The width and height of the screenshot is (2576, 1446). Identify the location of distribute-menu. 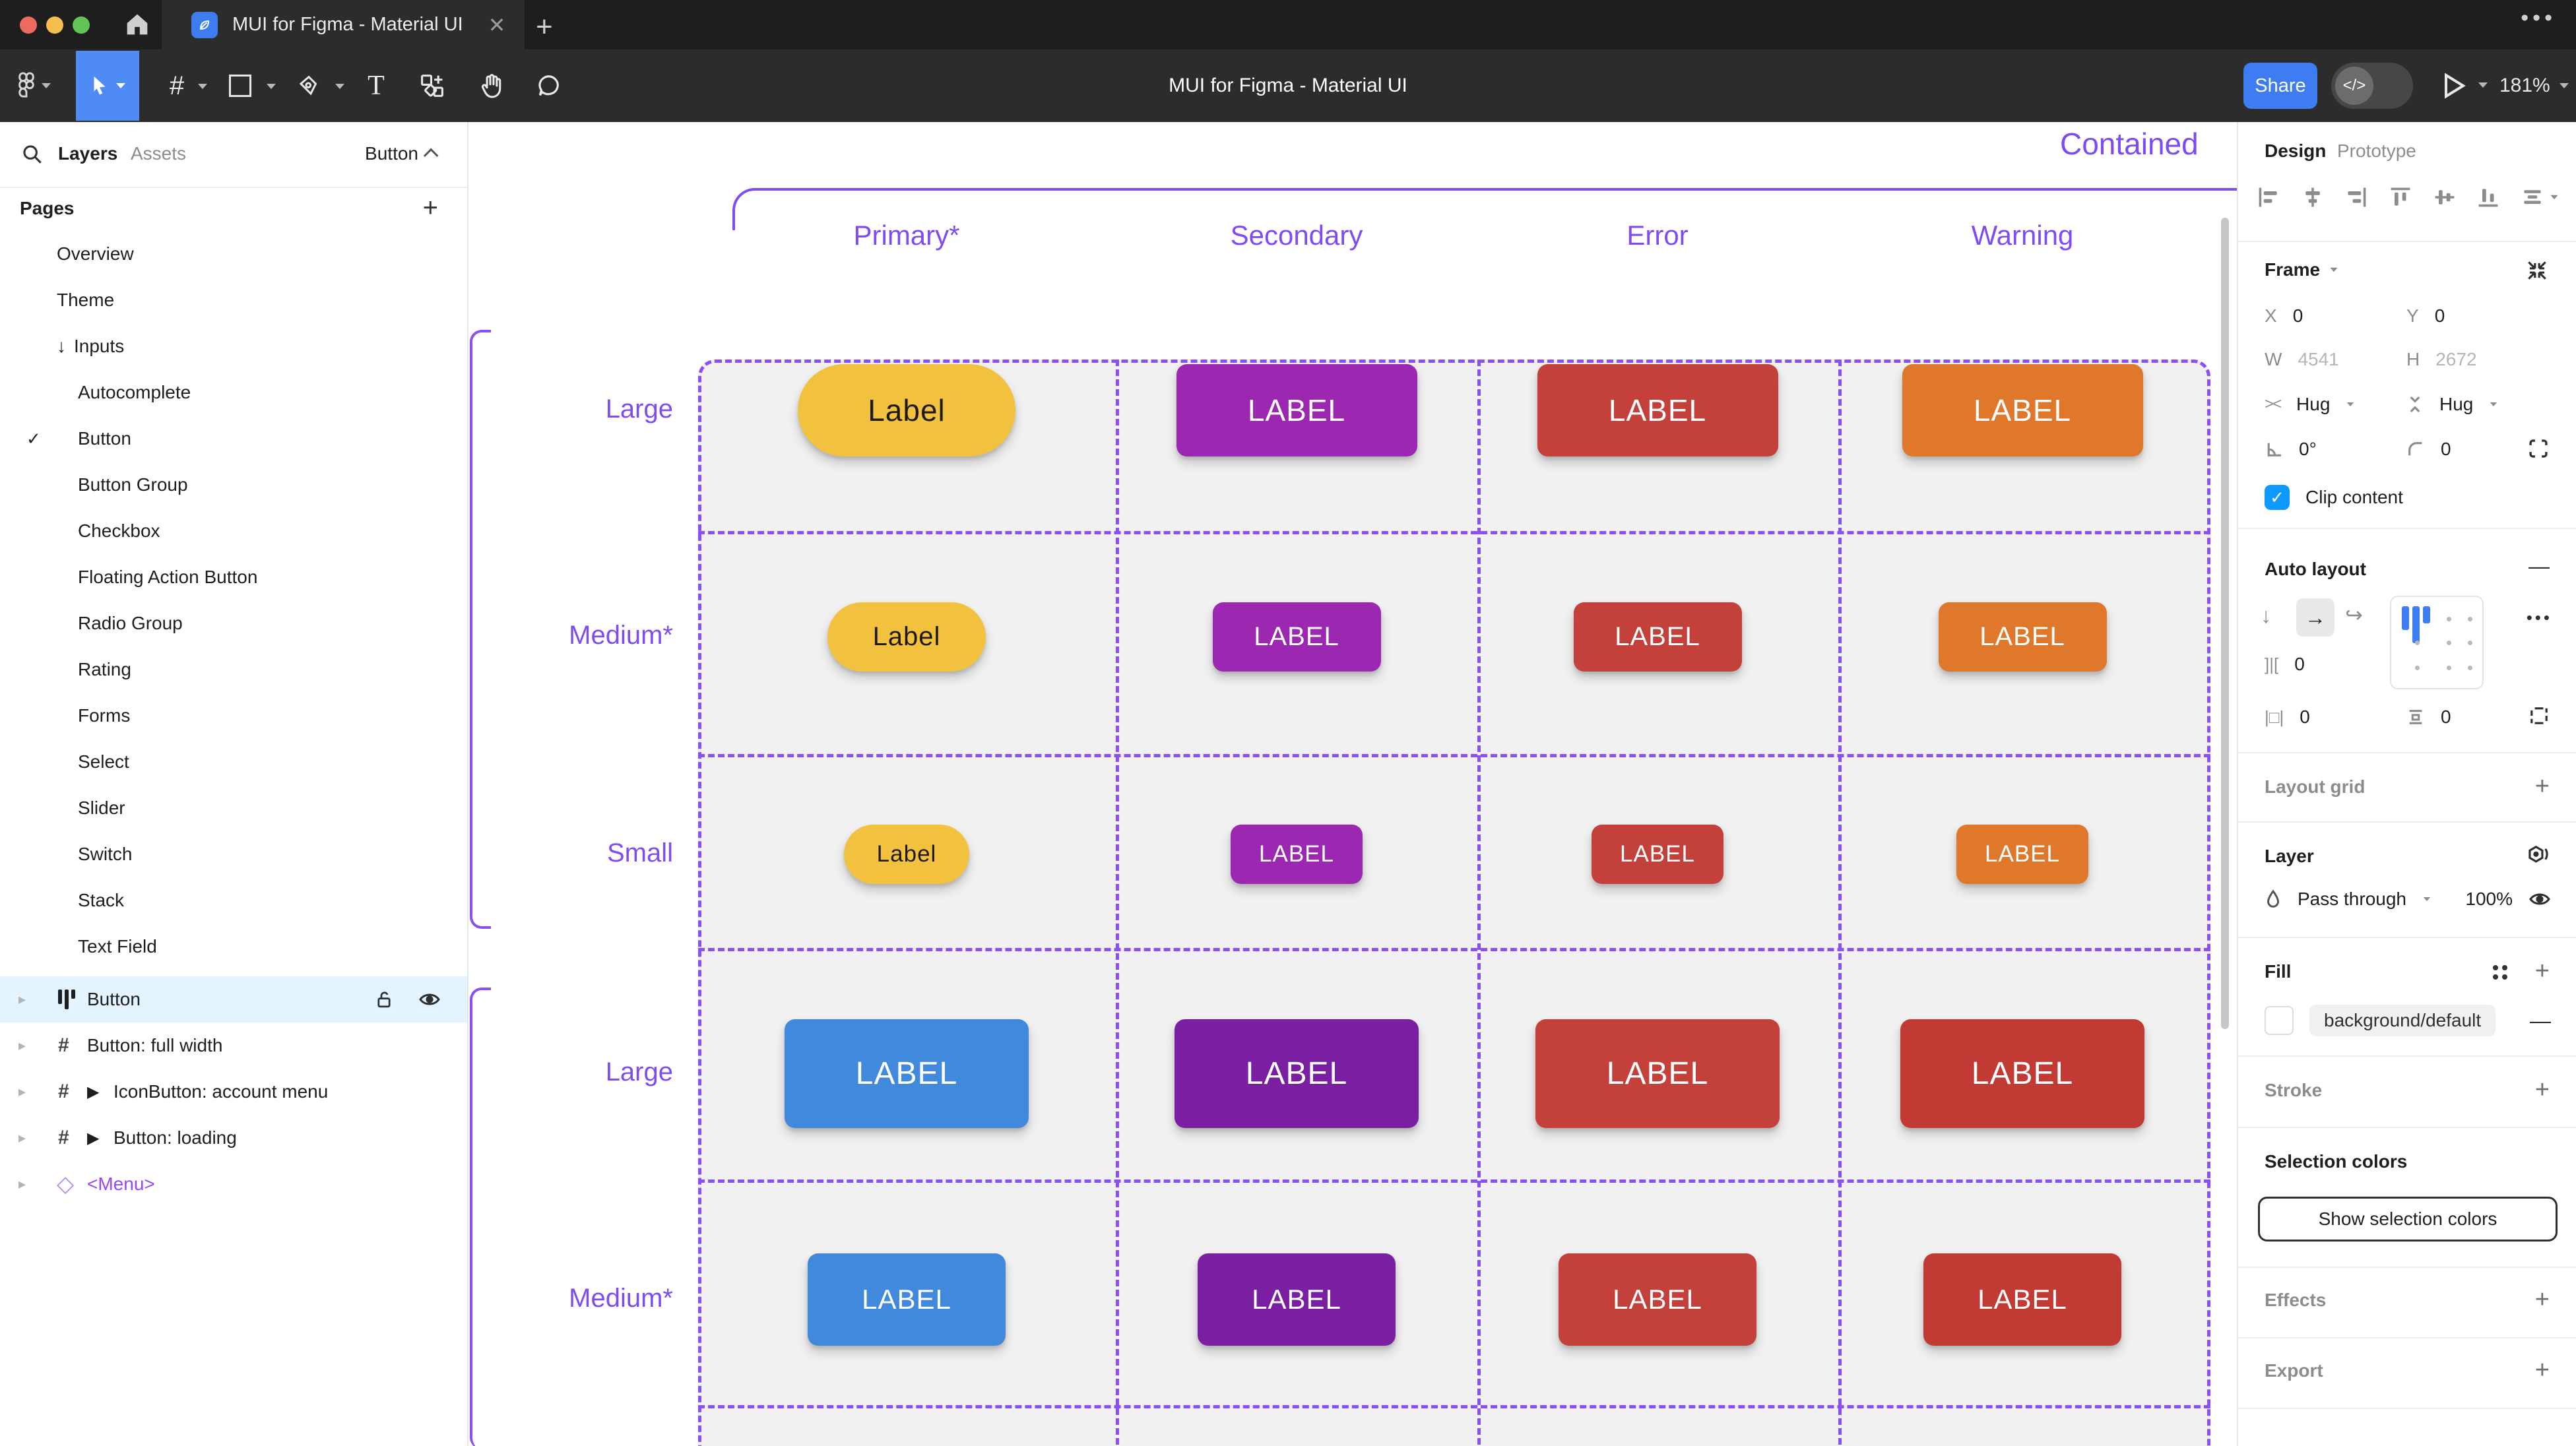
(2540, 197).